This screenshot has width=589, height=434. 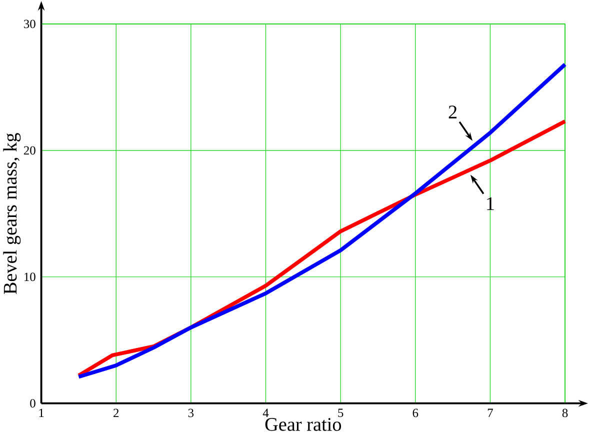 What do you see at coordinates (41, 412) in the screenshot?
I see `x-tick-label: 1` at bounding box center [41, 412].